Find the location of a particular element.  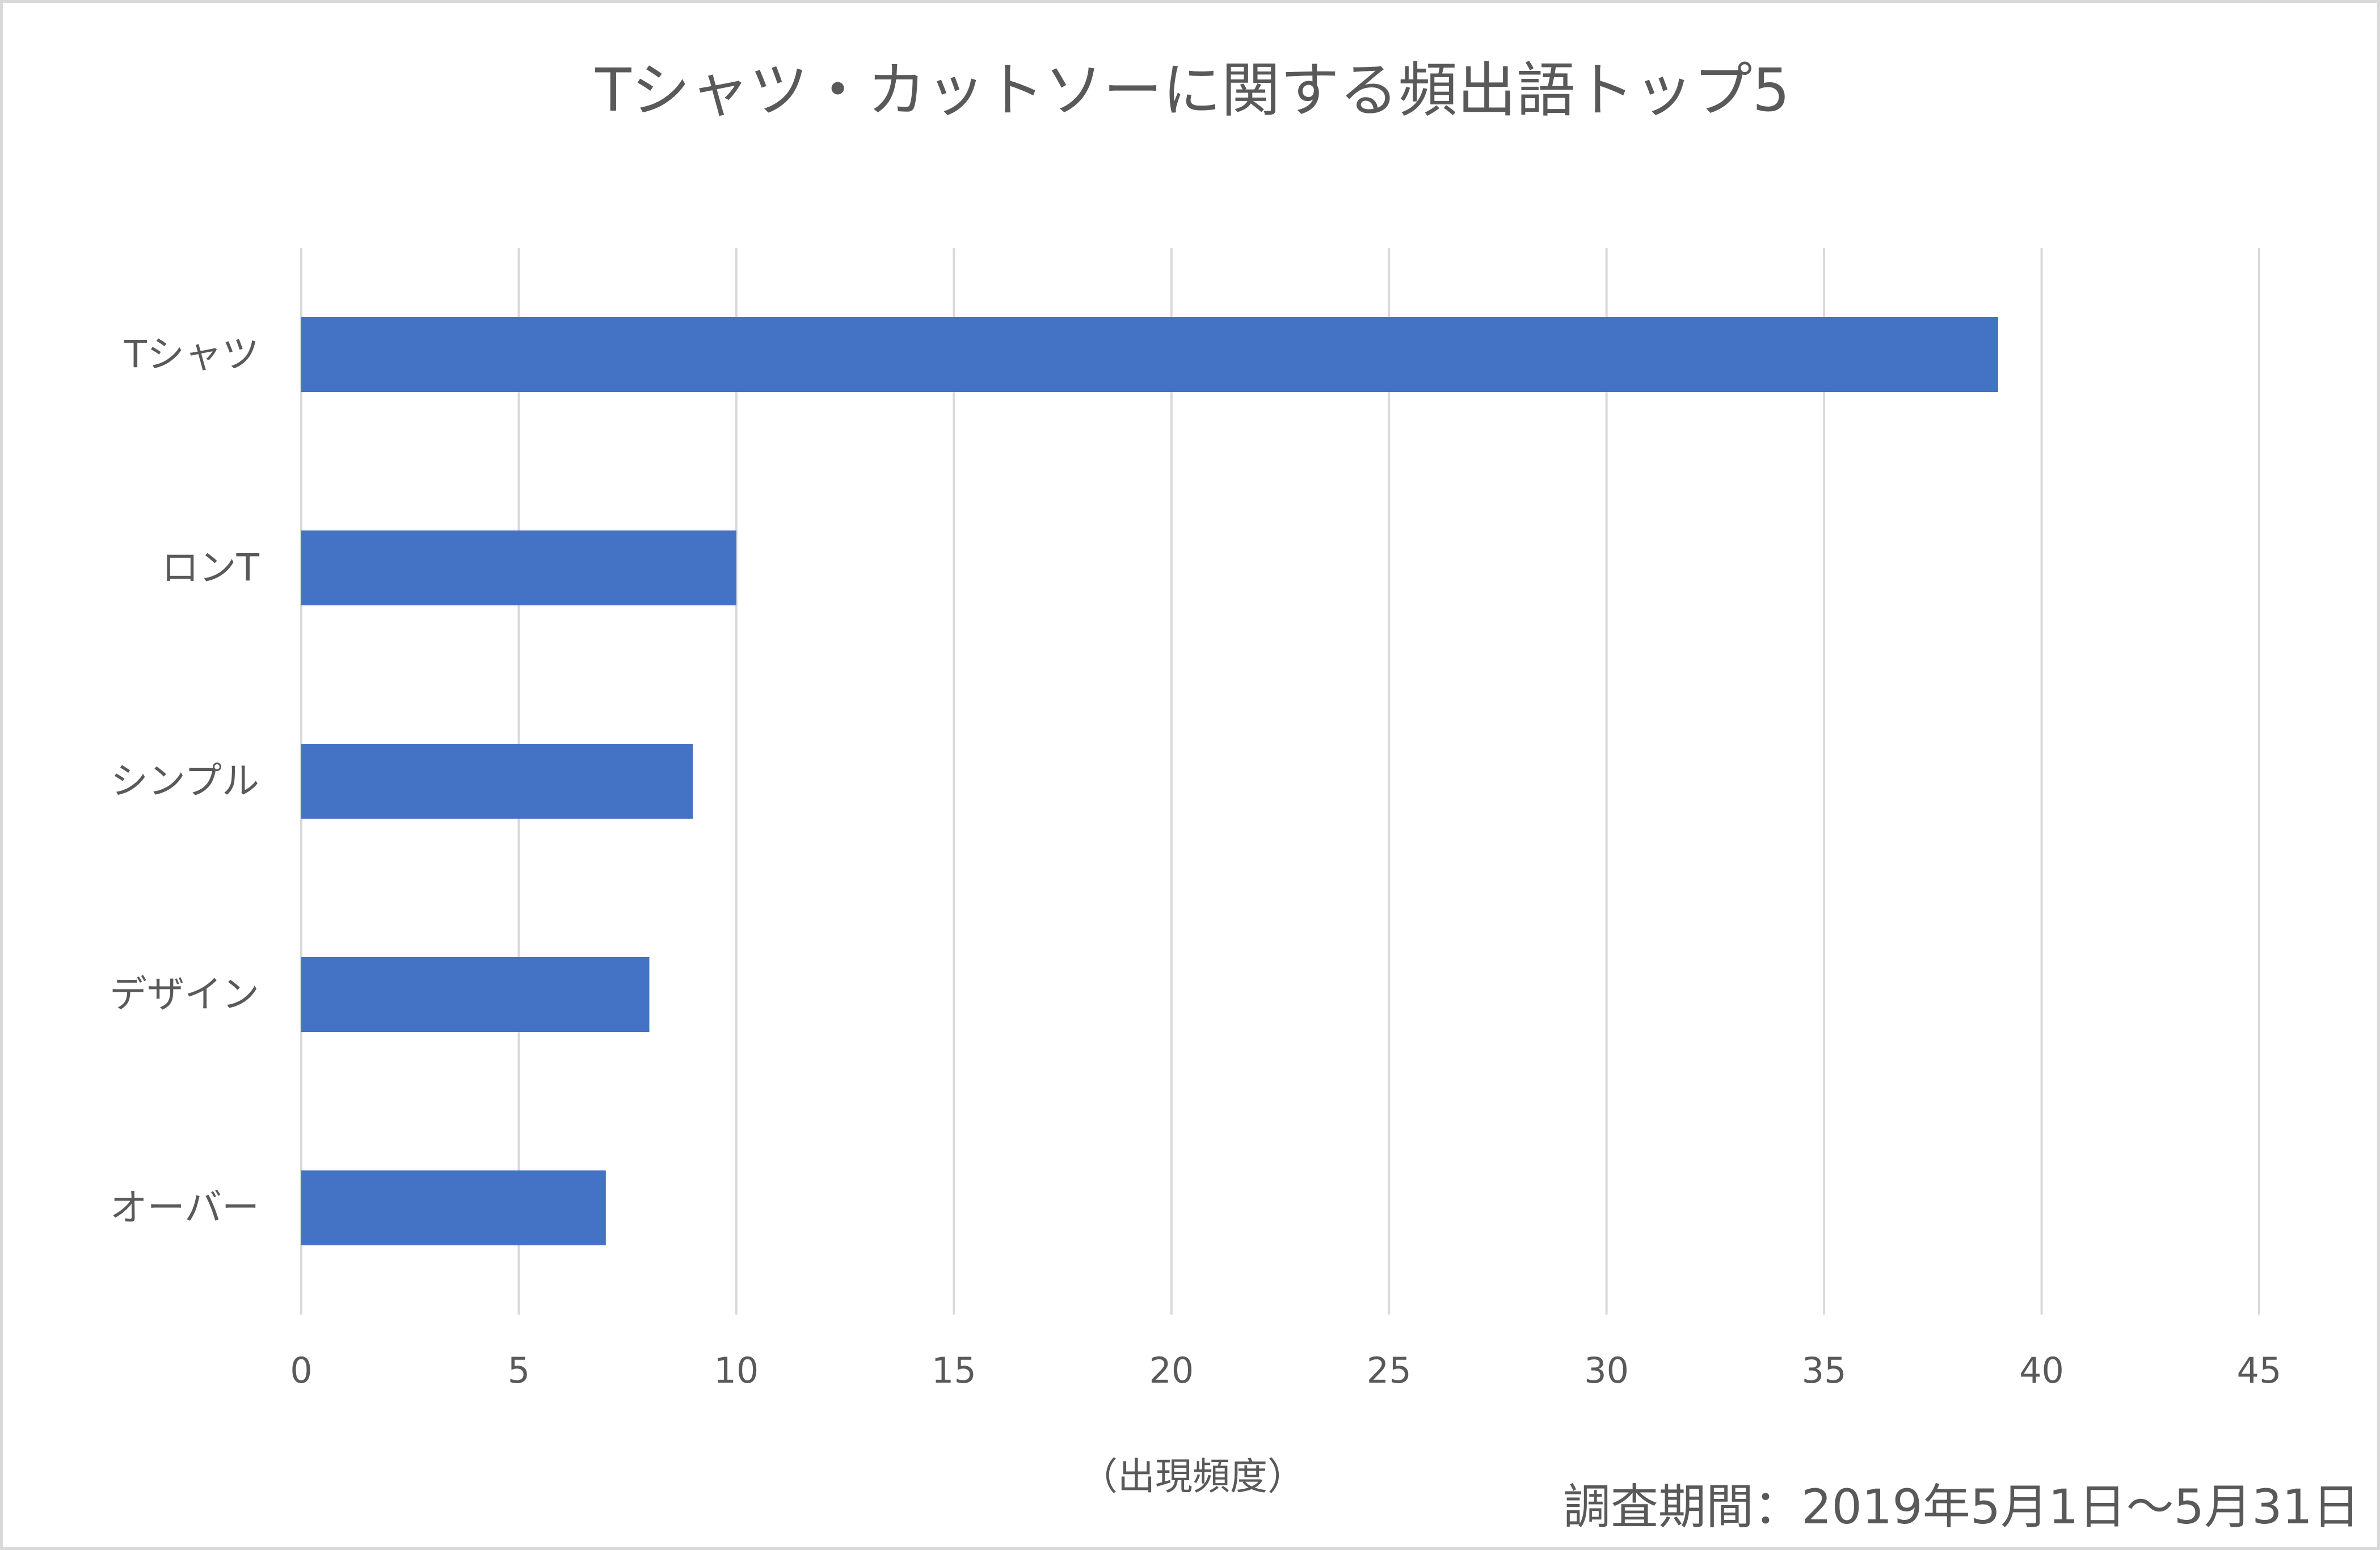

x-tick-label: 35 is located at coordinates (1824, 1370).